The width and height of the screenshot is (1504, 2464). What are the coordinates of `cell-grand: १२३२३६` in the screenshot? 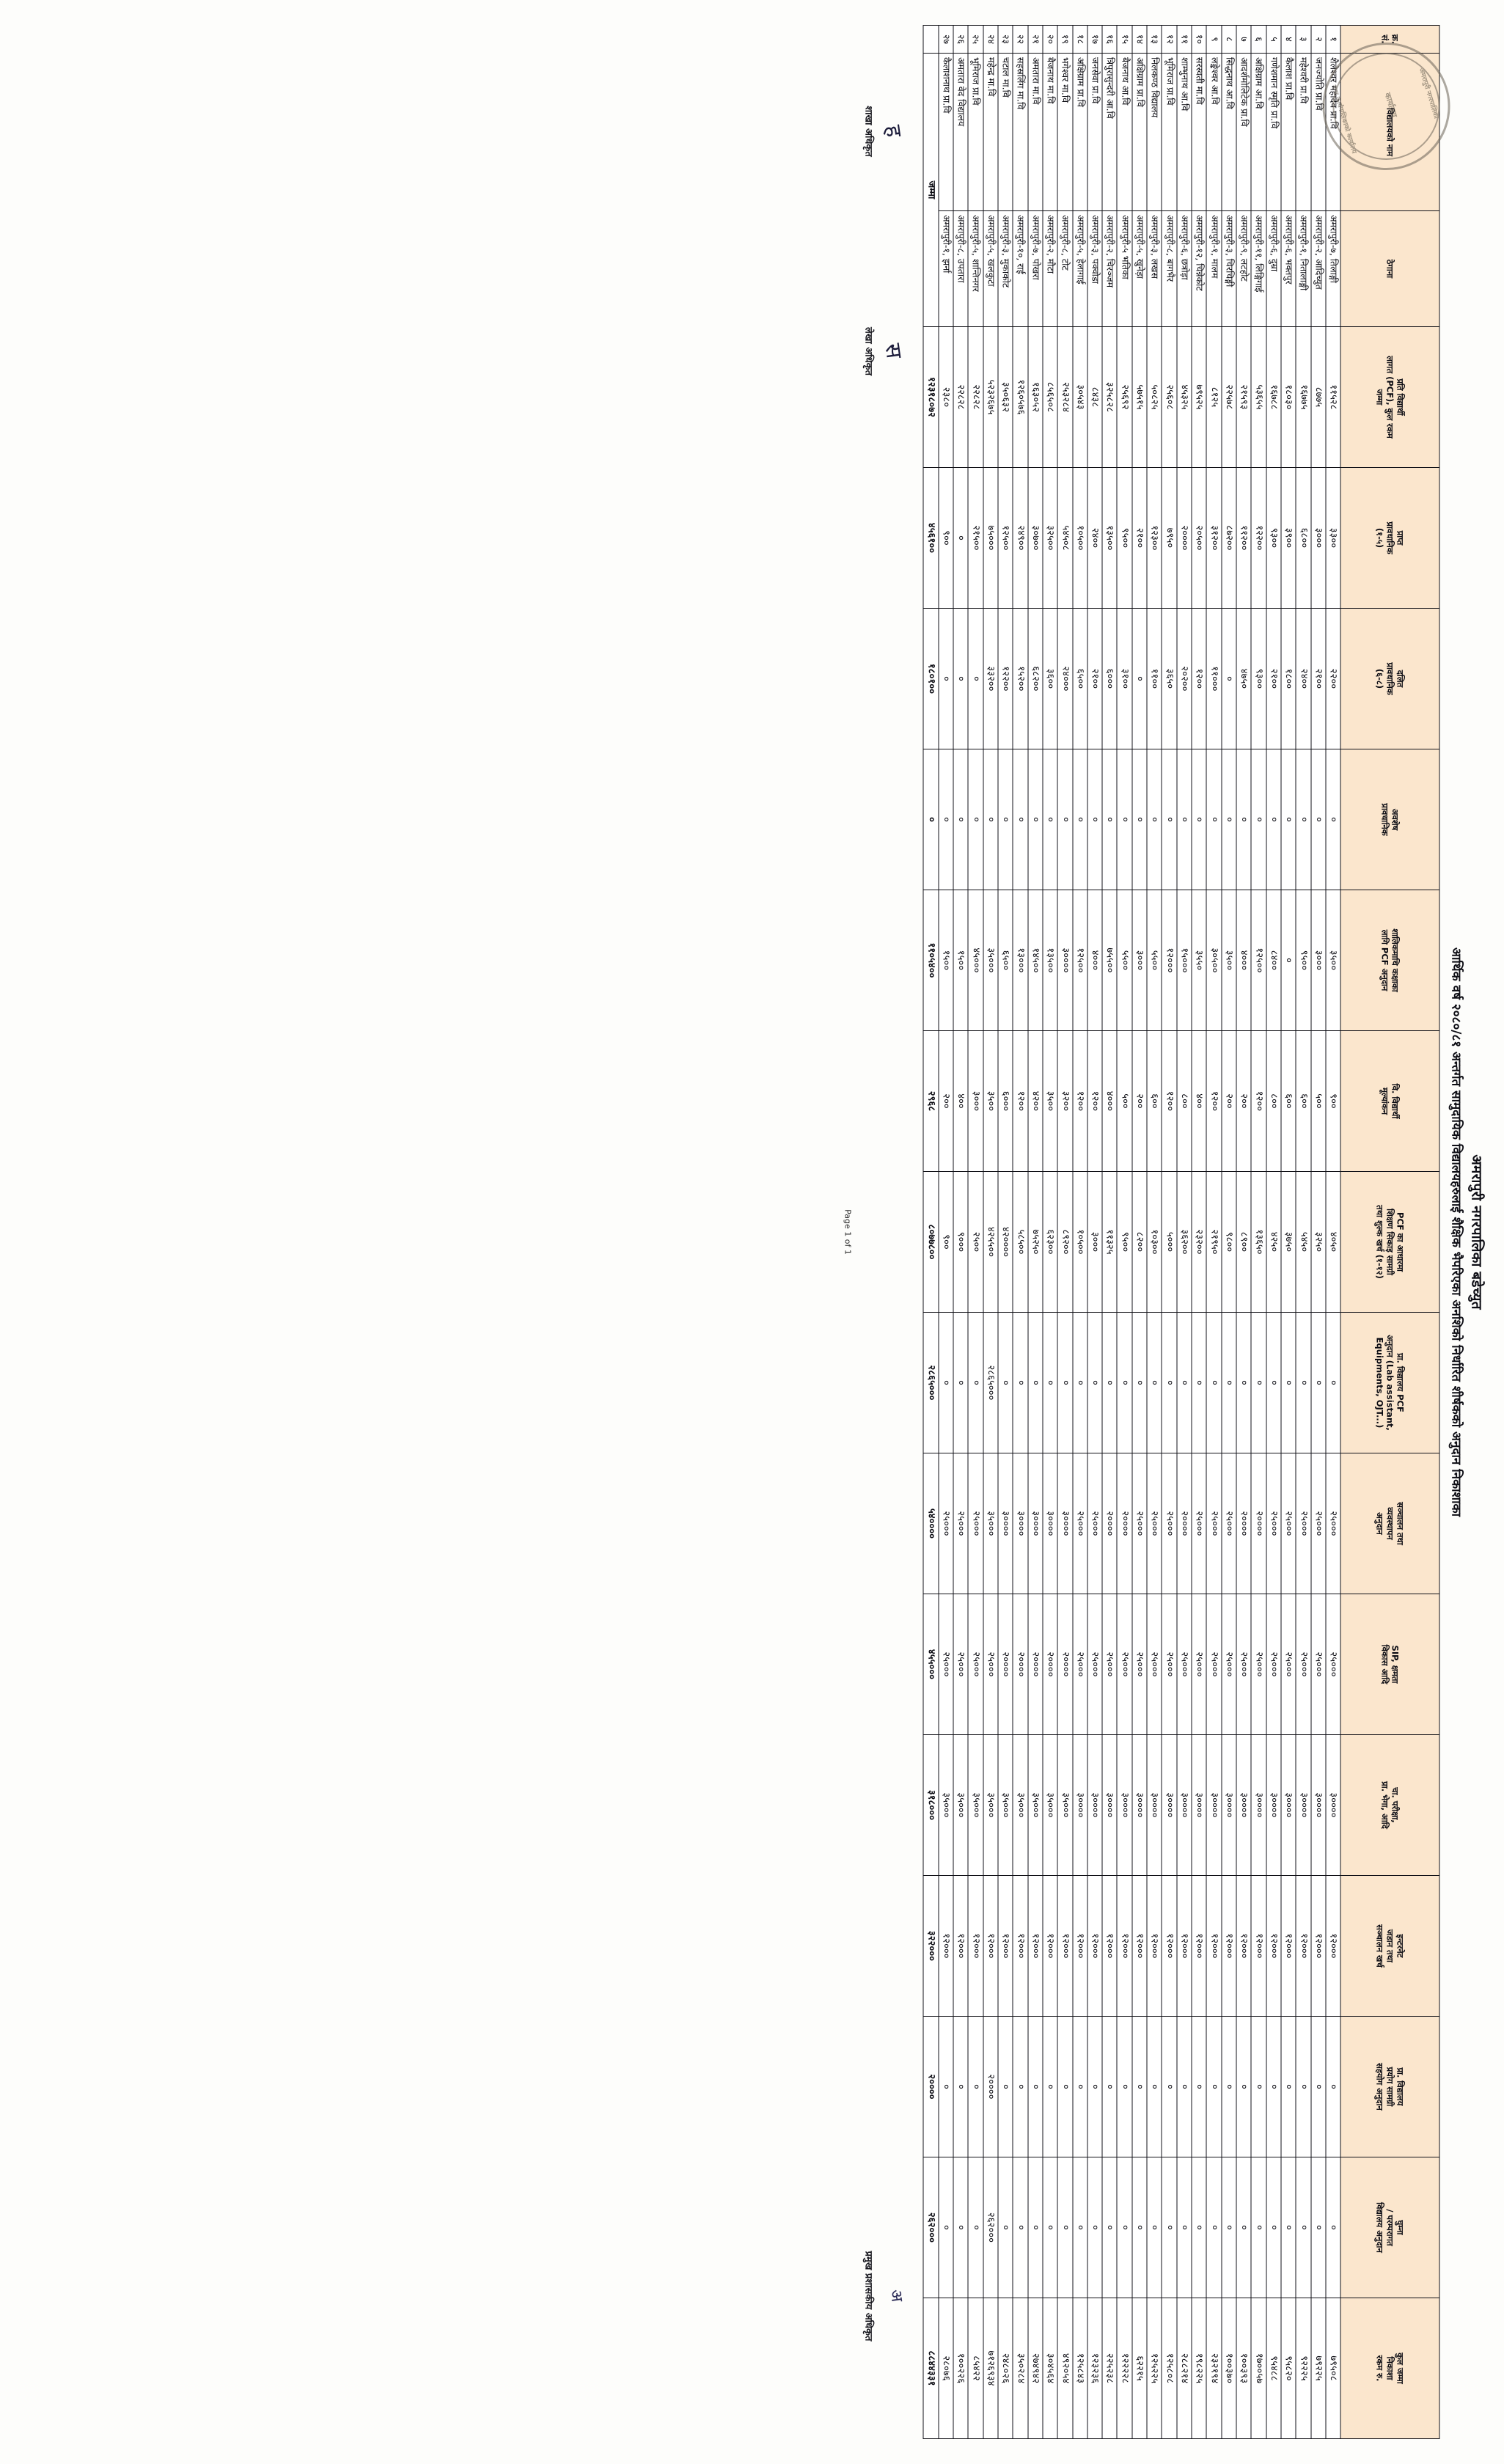 It's located at (1094, 2368).